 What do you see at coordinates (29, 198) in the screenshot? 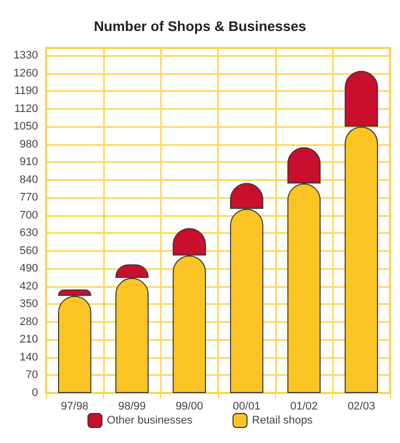
I see `y-tick-label: 770` at bounding box center [29, 198].